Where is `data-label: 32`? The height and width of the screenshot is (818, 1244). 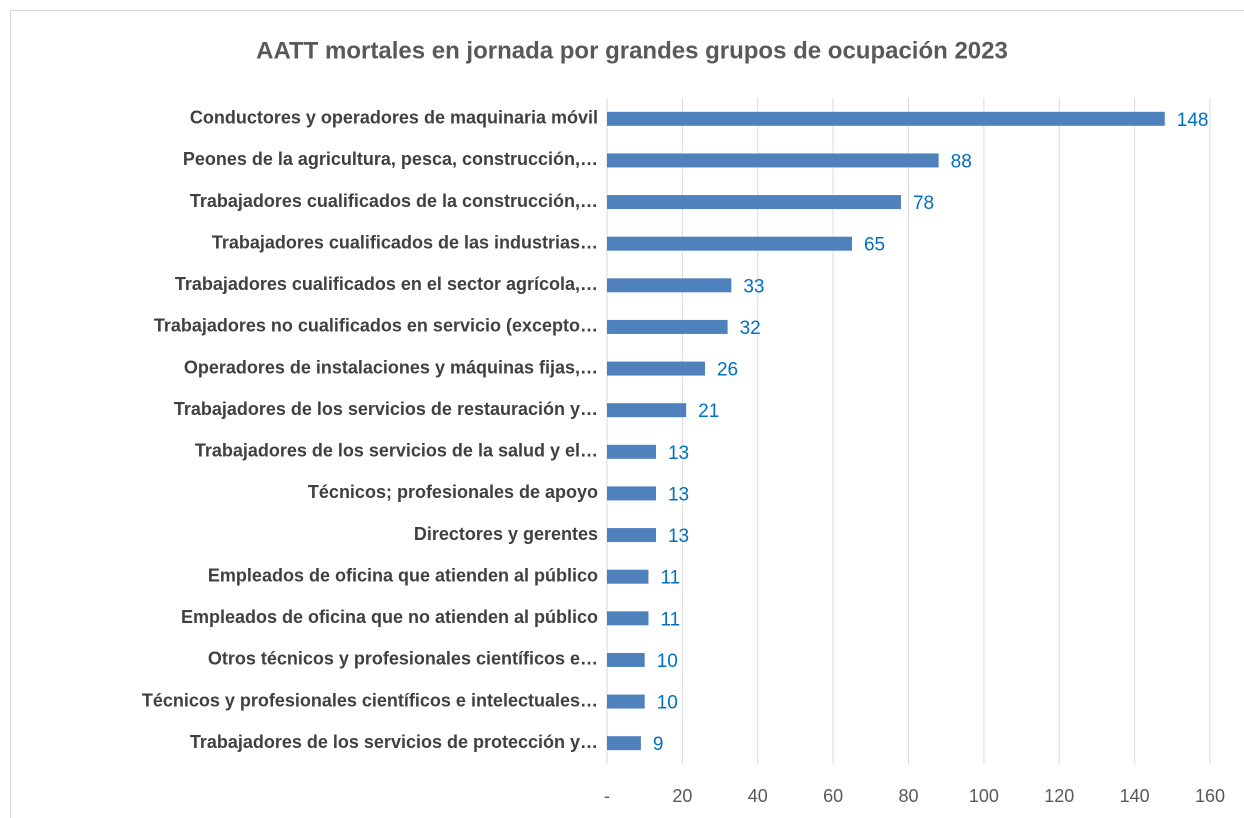 data-label: 32 is located at coordinates (750, 328).